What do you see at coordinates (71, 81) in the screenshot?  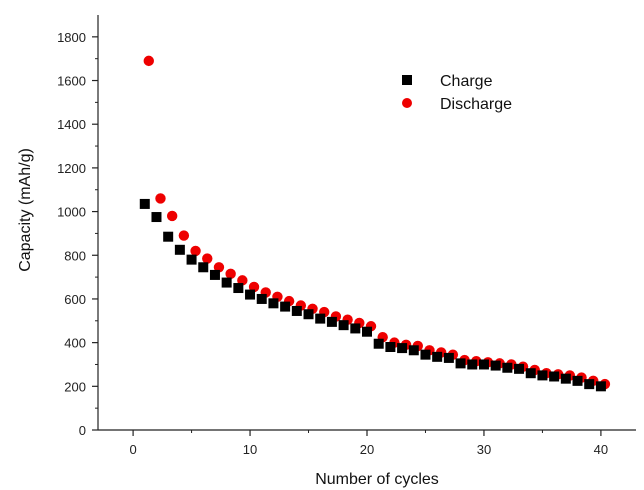 I see `y-tick-label: 1600` at bounding box center [71, 81].